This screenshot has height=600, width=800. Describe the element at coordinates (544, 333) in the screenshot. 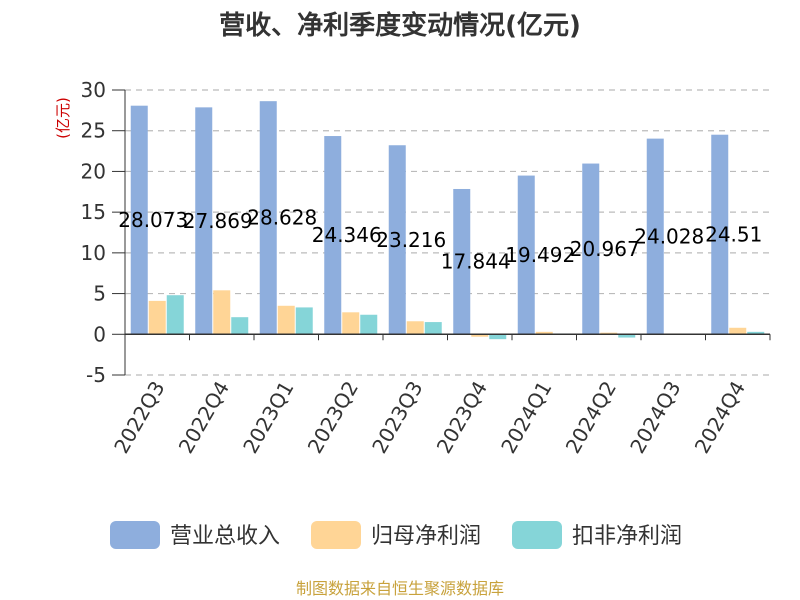

I see `bar-归母净利润-2024Q1` at that location.